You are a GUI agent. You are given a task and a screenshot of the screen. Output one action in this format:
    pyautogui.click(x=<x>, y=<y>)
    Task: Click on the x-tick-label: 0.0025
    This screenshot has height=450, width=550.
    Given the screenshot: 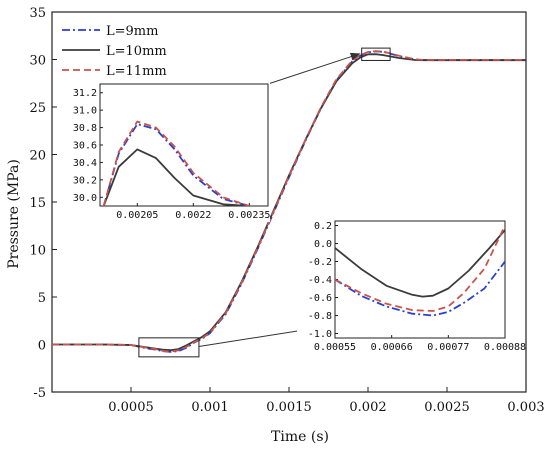 What is the action you would take?
    pyautogui.click(x=447, y=407)
    